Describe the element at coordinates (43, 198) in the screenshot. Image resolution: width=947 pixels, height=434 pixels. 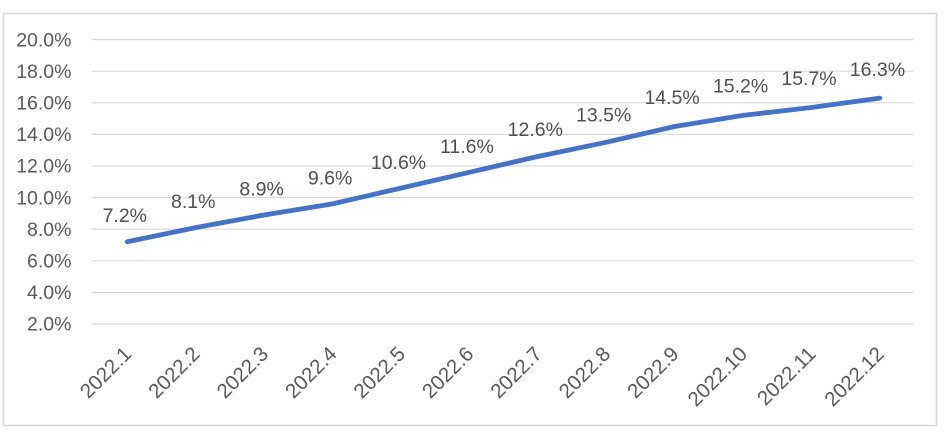
I see `svg-text: 10.0%` at that location.